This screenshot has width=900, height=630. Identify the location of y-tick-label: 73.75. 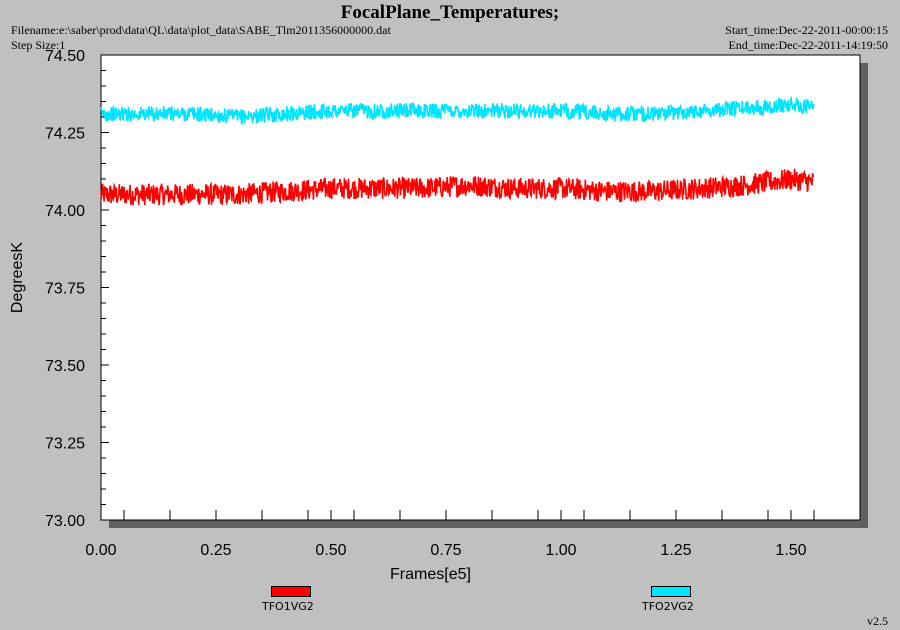
(65, 289).